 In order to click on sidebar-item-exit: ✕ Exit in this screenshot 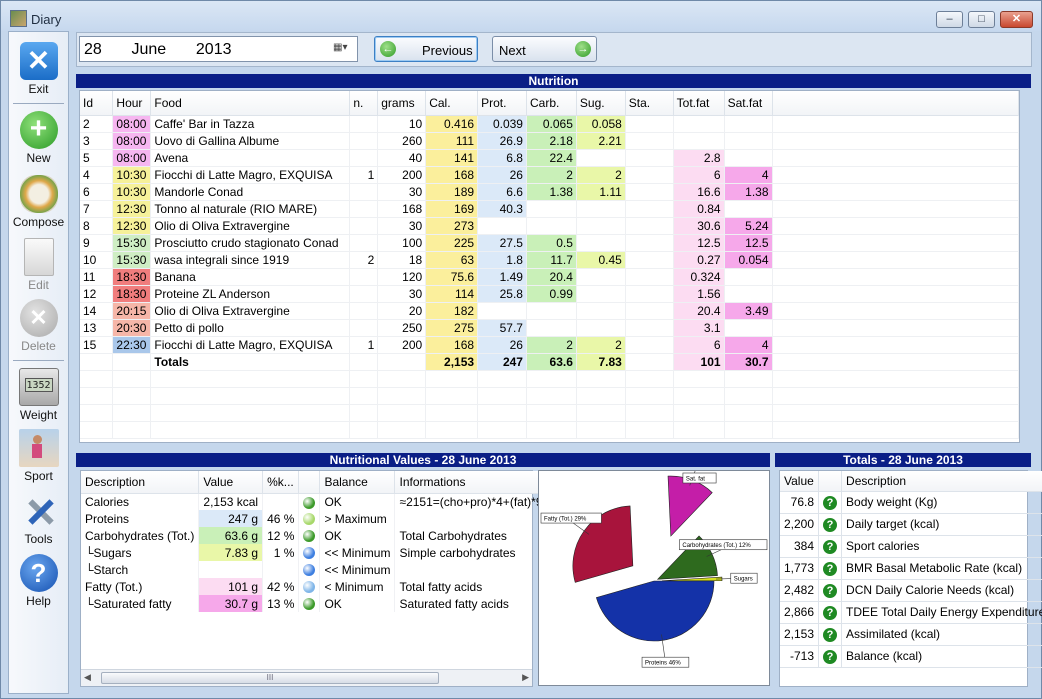, I will do `click(38, 69)`.